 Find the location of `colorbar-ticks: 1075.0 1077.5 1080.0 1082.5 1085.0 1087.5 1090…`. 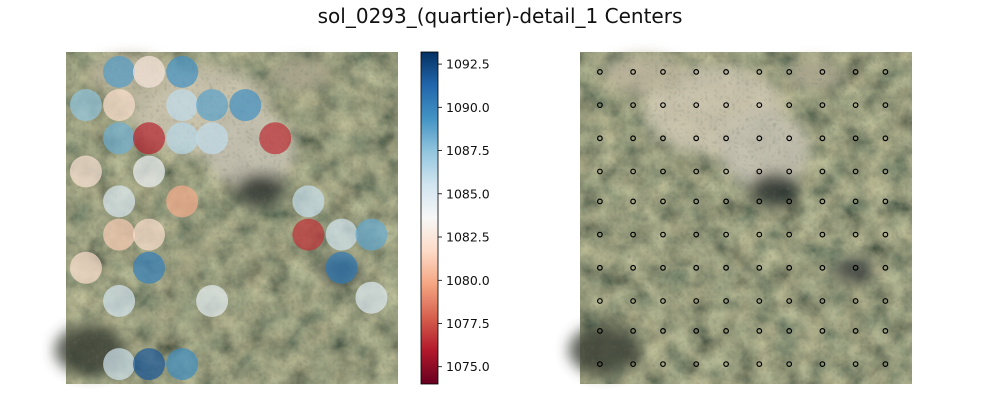

colorbar-ticks: 1075.0 1077.5 1080.0 1082.5 1085.0 1087.5 1090… is located at coordinates (464, 215).